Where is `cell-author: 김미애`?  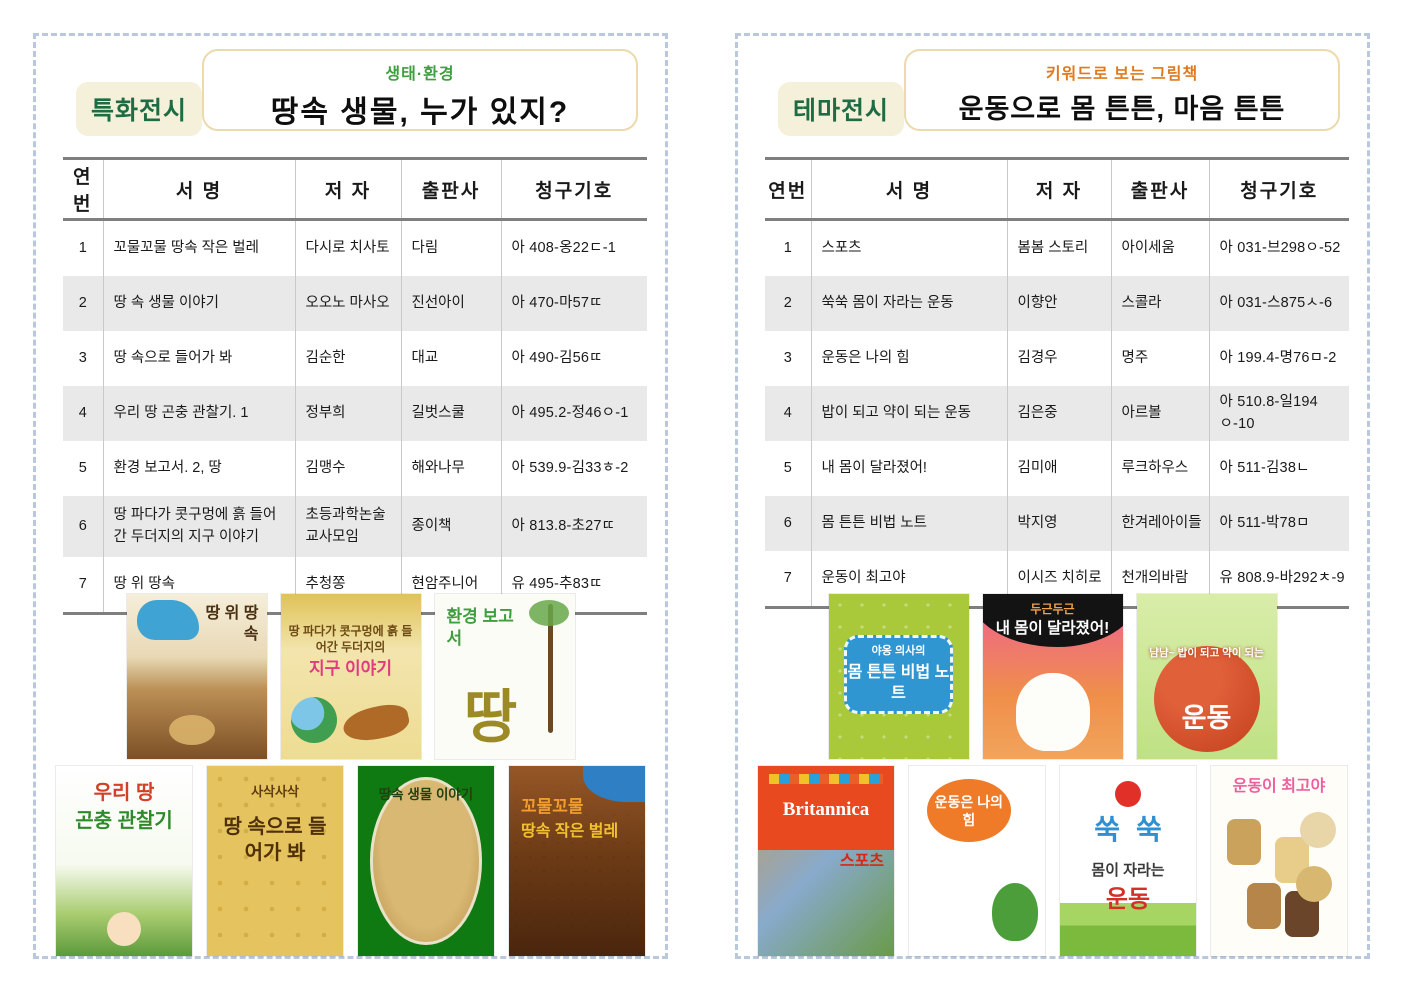 cell-author: 김미애 is located at coordinates (1058, 468).